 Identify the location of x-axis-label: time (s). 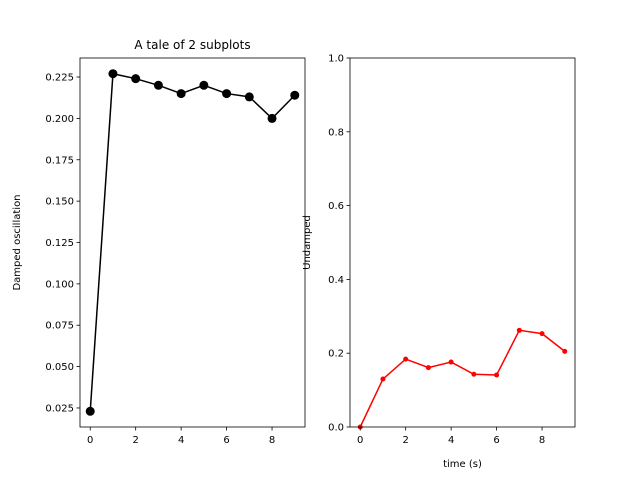
(462, 464).